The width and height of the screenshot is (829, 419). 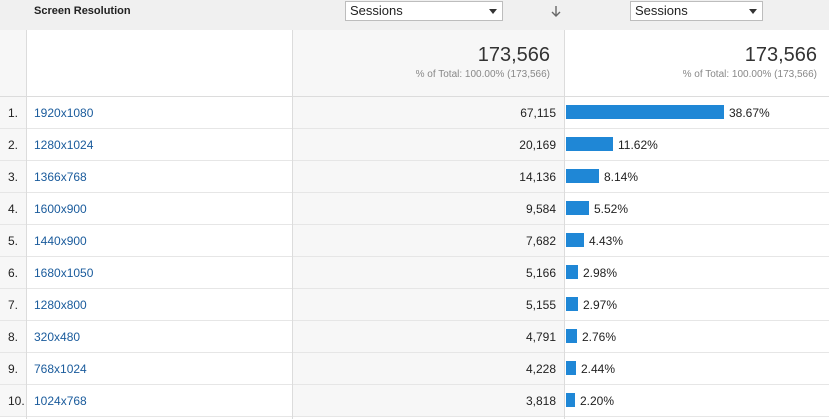 What do you see at coordinates (599, 337) in the screenshot?
I see `share-percentage: 2.76%` at bounding box center [599, 337].